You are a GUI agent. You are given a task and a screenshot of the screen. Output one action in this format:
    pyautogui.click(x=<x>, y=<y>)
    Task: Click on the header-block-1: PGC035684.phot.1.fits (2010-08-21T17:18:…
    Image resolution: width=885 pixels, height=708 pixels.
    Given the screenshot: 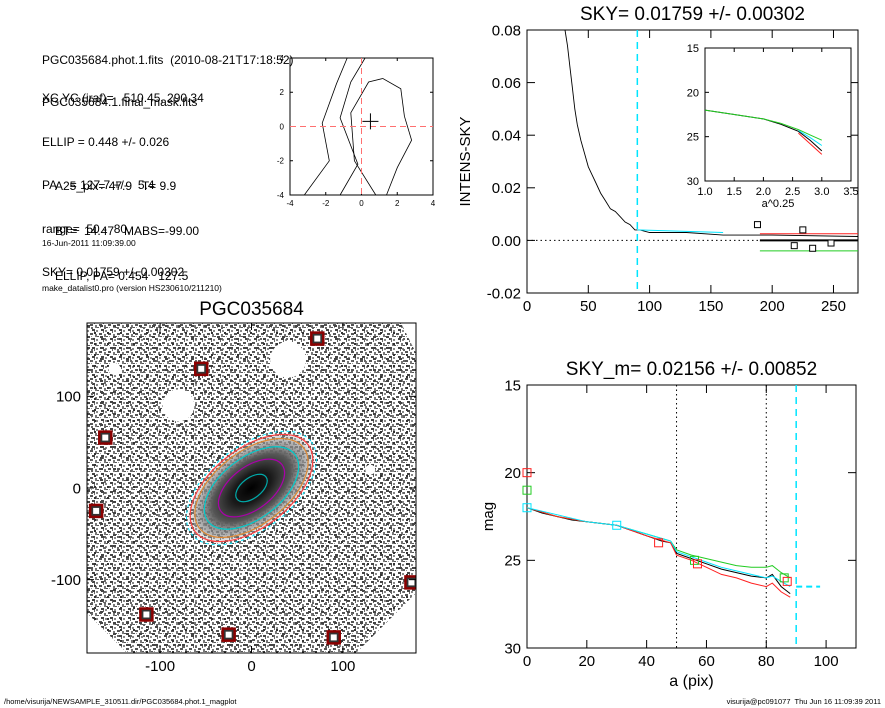 What is the action you would take?
    pyautogui.click(x=168, y=81)
    